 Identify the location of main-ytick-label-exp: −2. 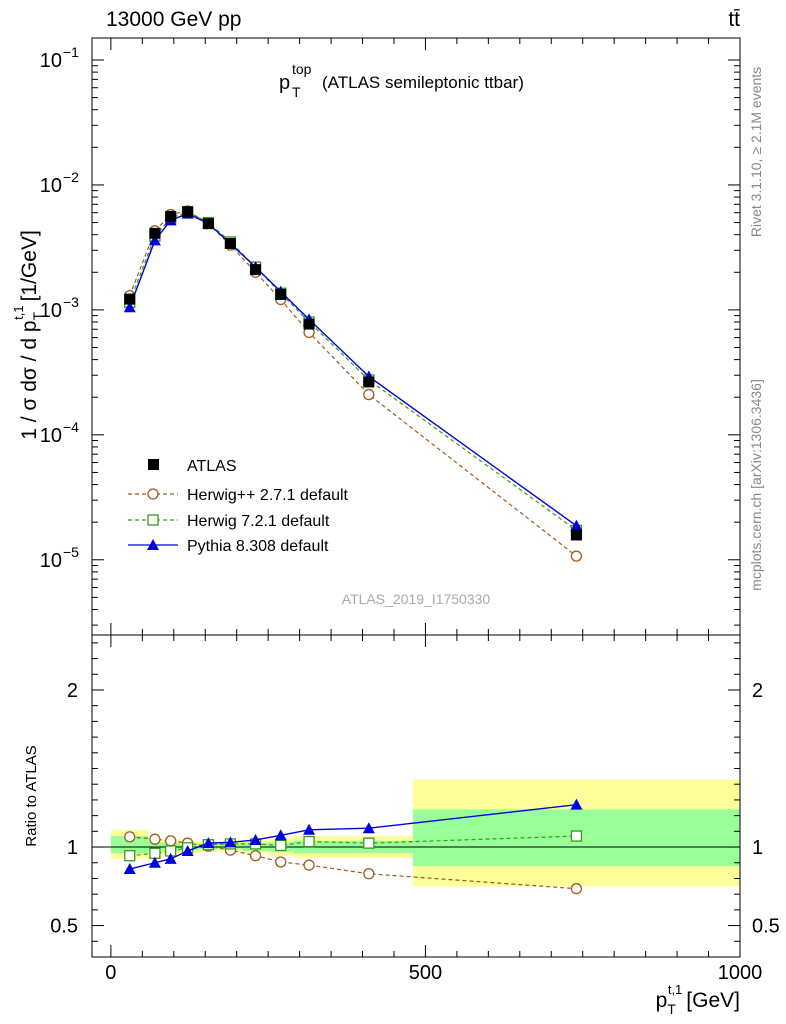
(71, 177).